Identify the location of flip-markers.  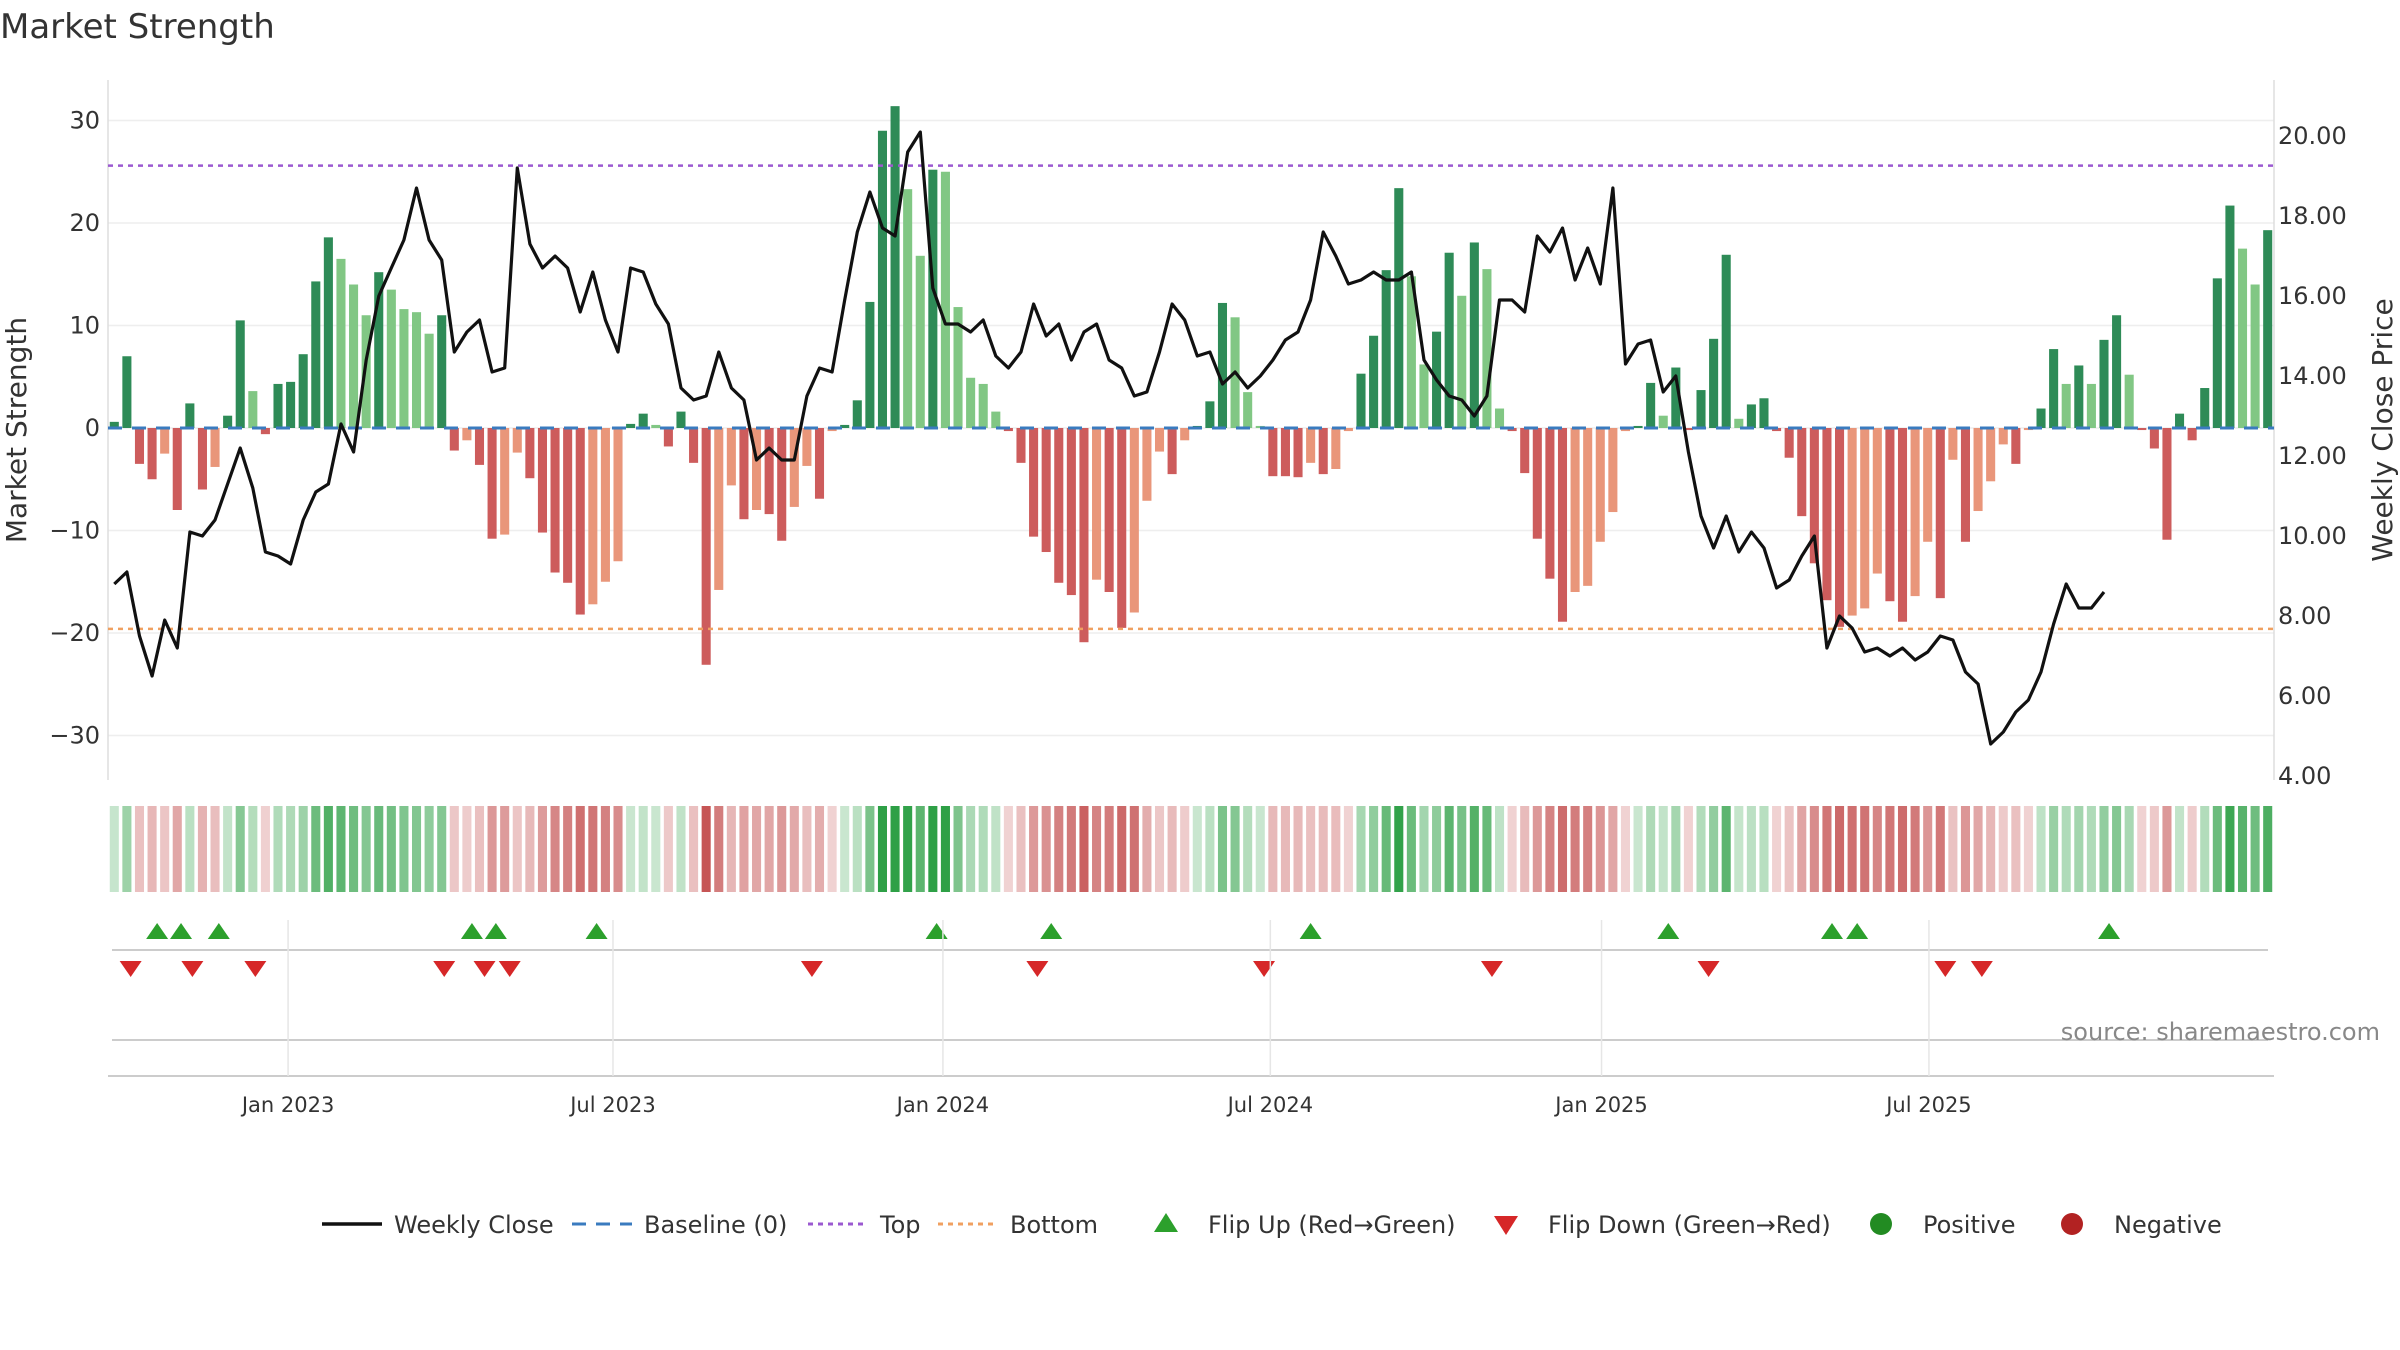
(1191, 1000).